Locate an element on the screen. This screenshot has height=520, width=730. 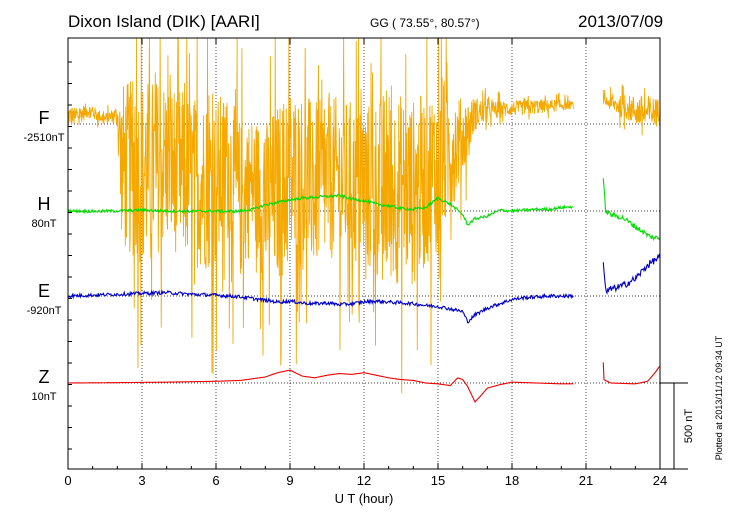
x-tick-label: 24 is located at coordinates (660, 480).